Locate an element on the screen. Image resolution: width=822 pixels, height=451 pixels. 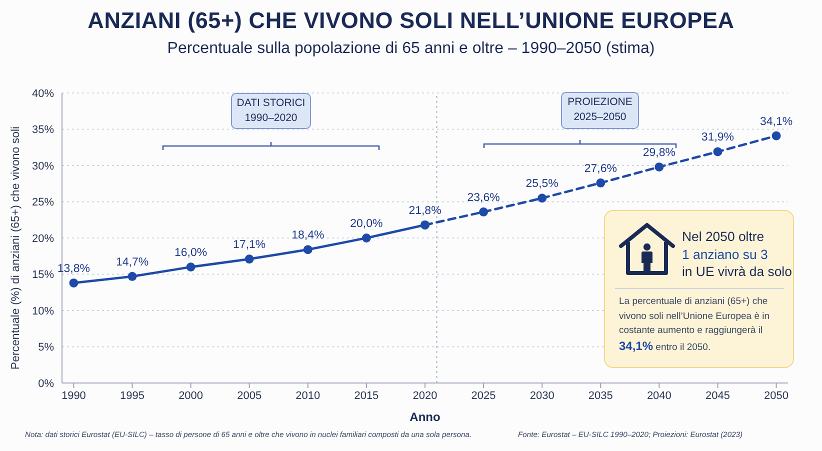
data-label: 17,1% is located at coordinates (249, 245).